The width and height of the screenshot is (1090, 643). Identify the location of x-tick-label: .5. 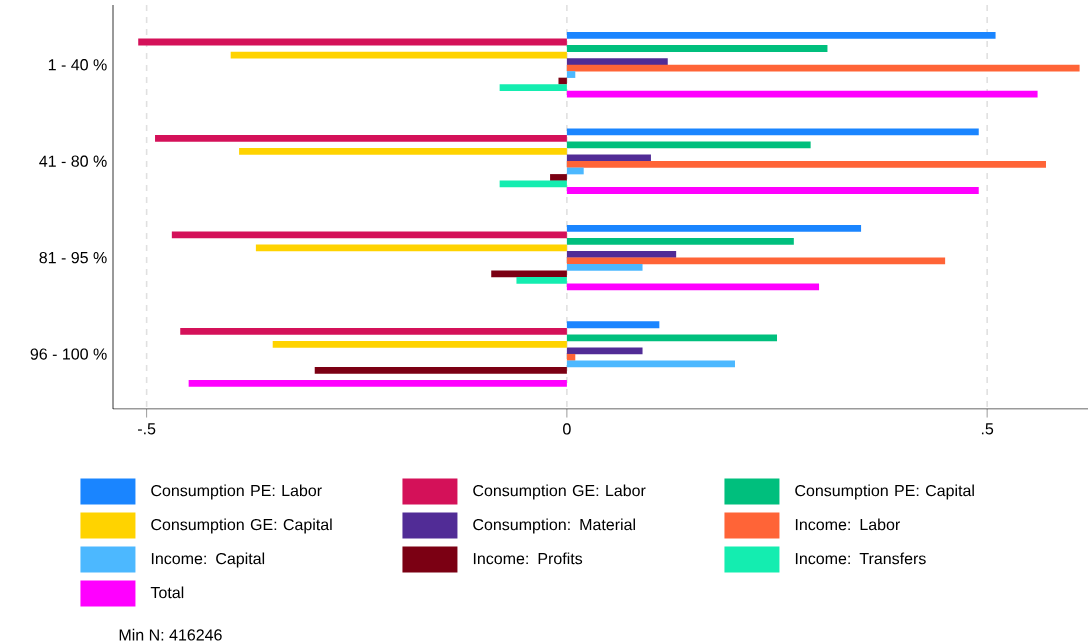
(987, 429).